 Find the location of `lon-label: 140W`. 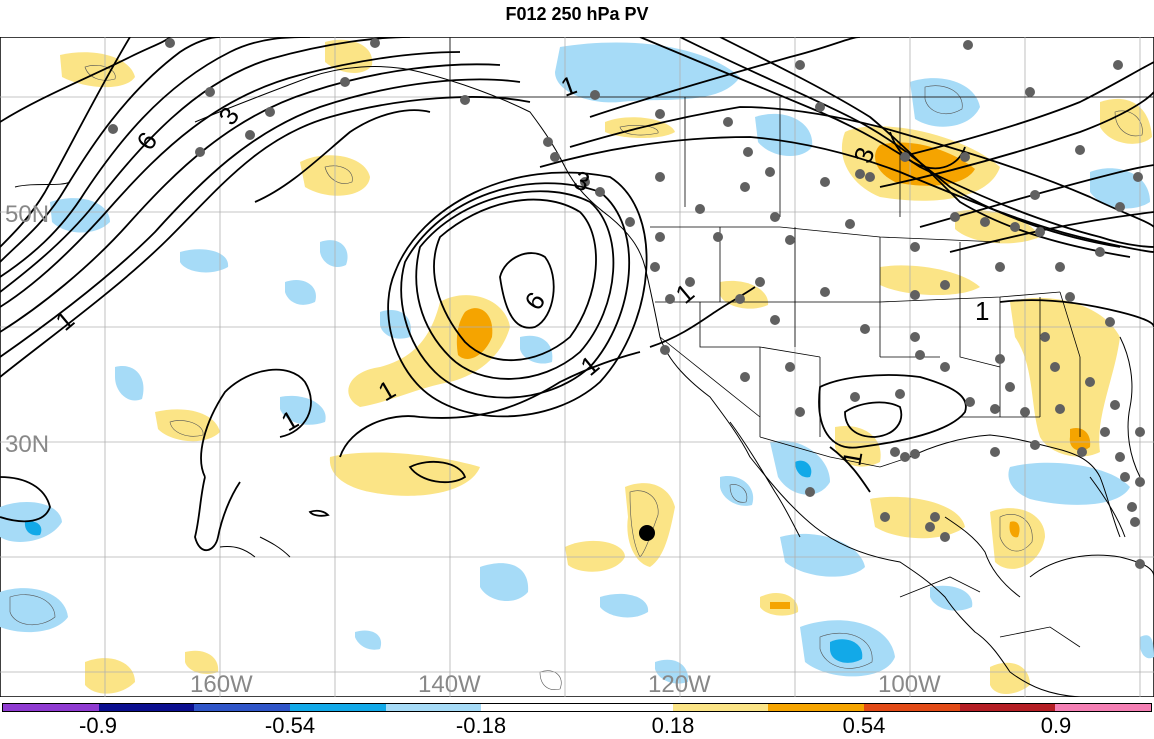

lon-label: 140W is located at coordinates (449, 684).